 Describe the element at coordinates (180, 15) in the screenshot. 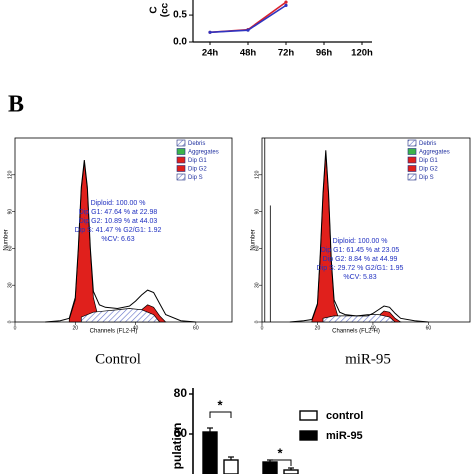

I see `y-tick-label: 0.5` at that location.